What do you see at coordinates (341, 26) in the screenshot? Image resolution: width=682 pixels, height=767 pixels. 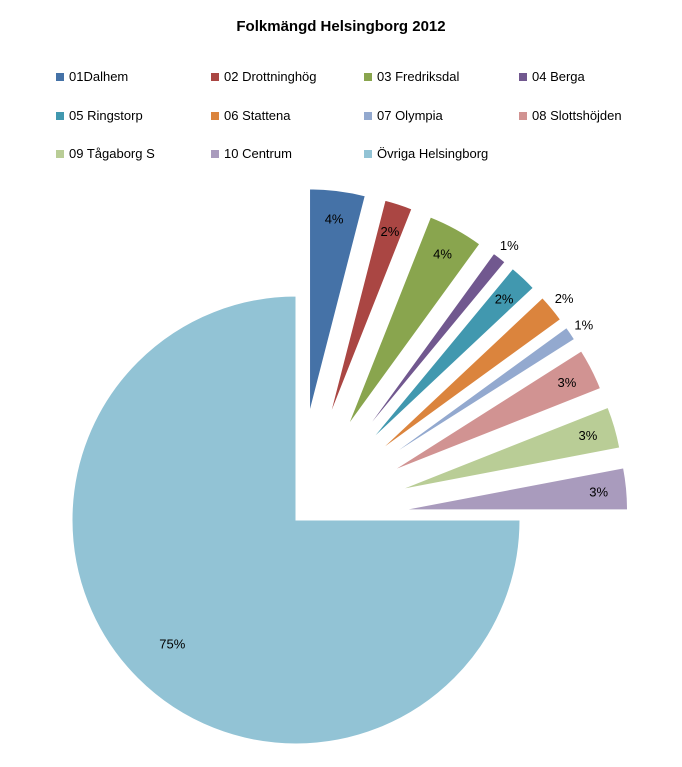 I see `chart-title: Folkmängd Helsingborg 2012` at bounding box center [341, 26].